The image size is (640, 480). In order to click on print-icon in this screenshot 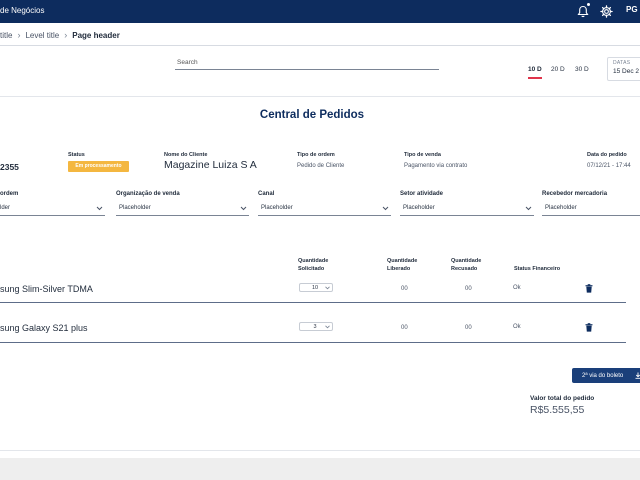, I will do `click(637, 375)`.